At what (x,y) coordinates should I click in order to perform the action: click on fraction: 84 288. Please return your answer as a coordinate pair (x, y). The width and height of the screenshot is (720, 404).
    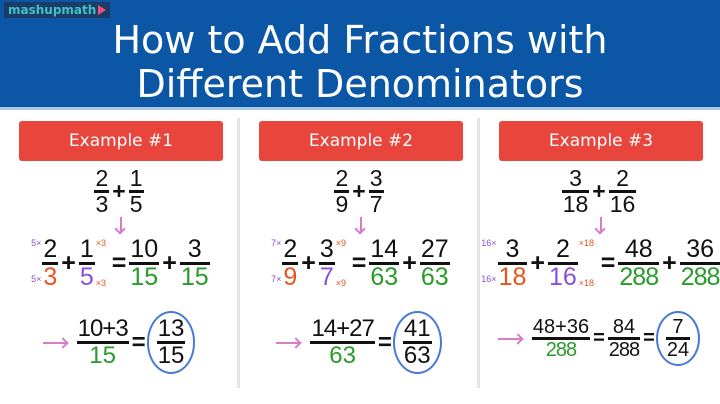
    Looking at the image, I should click on (624, 338).